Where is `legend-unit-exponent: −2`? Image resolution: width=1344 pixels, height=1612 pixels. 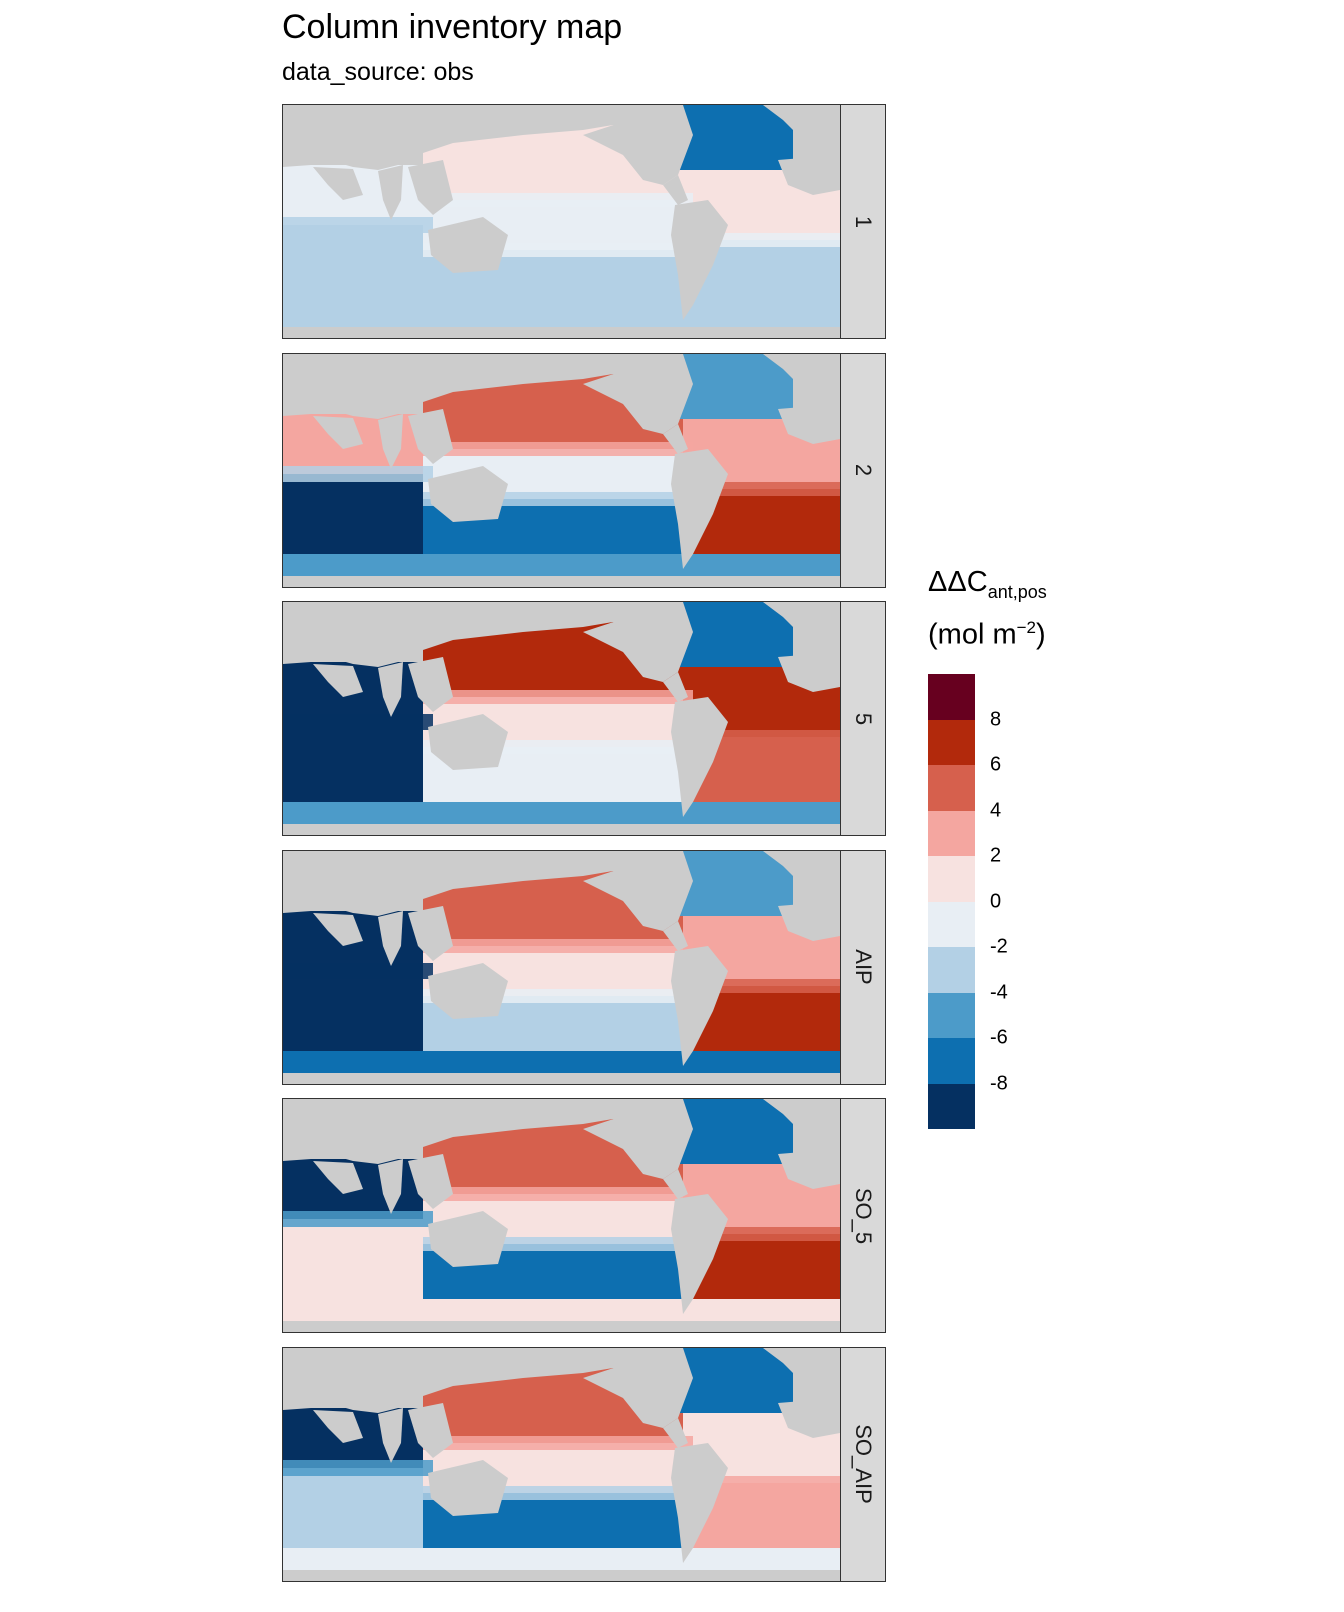
legend-unit-exponent: −2 is located at coordinates (1026, 627).